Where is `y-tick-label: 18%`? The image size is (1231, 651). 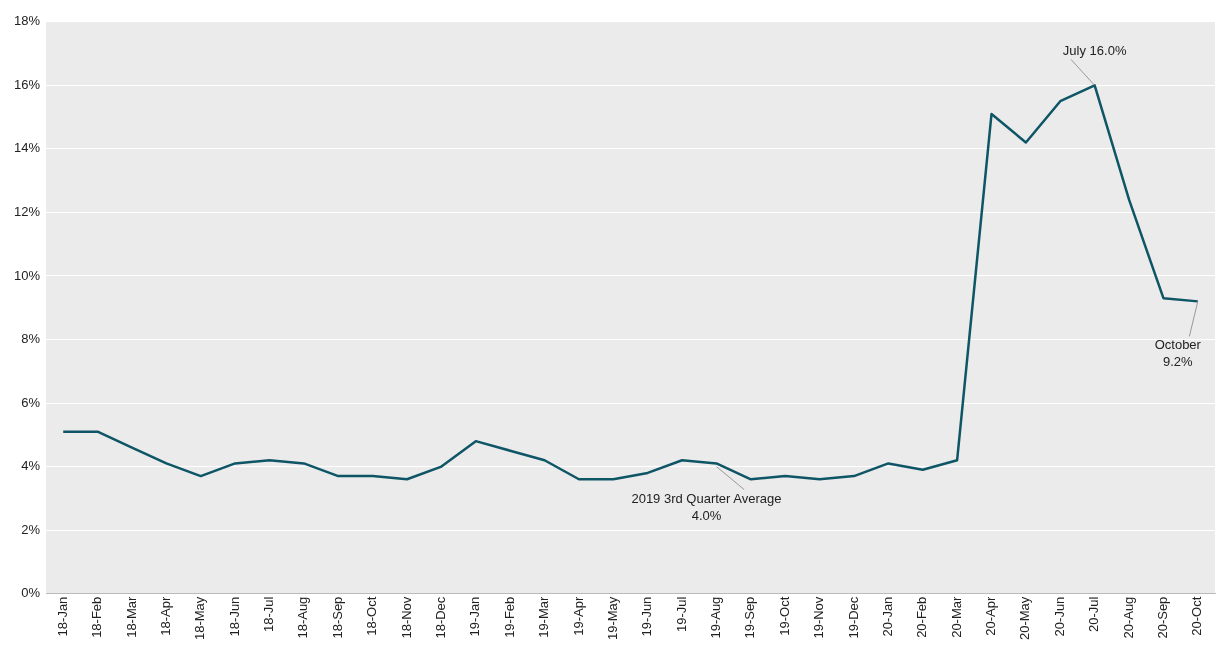 y-tick-label: 18% is located at coordinates (27, 21).